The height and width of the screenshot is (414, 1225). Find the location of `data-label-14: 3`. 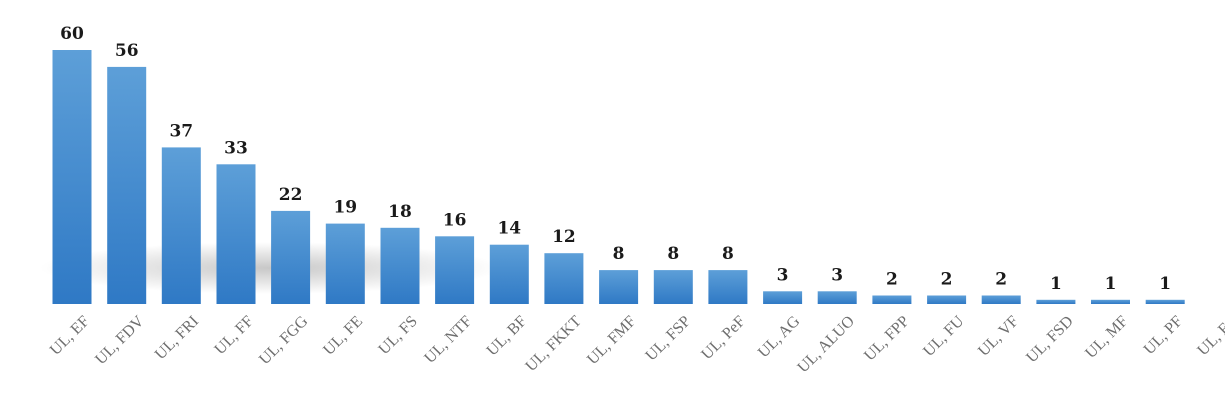

data-label-14: 3 is located at coordinates (837, 275).